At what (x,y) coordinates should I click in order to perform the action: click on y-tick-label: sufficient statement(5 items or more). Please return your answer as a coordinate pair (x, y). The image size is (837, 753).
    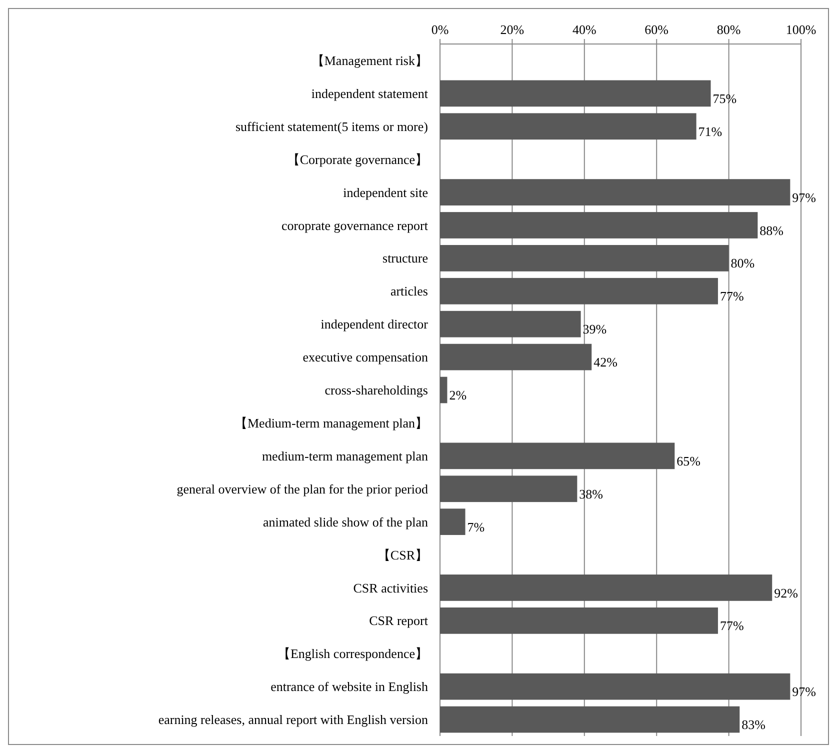
    Looking at the image, I should click on (331, 126).